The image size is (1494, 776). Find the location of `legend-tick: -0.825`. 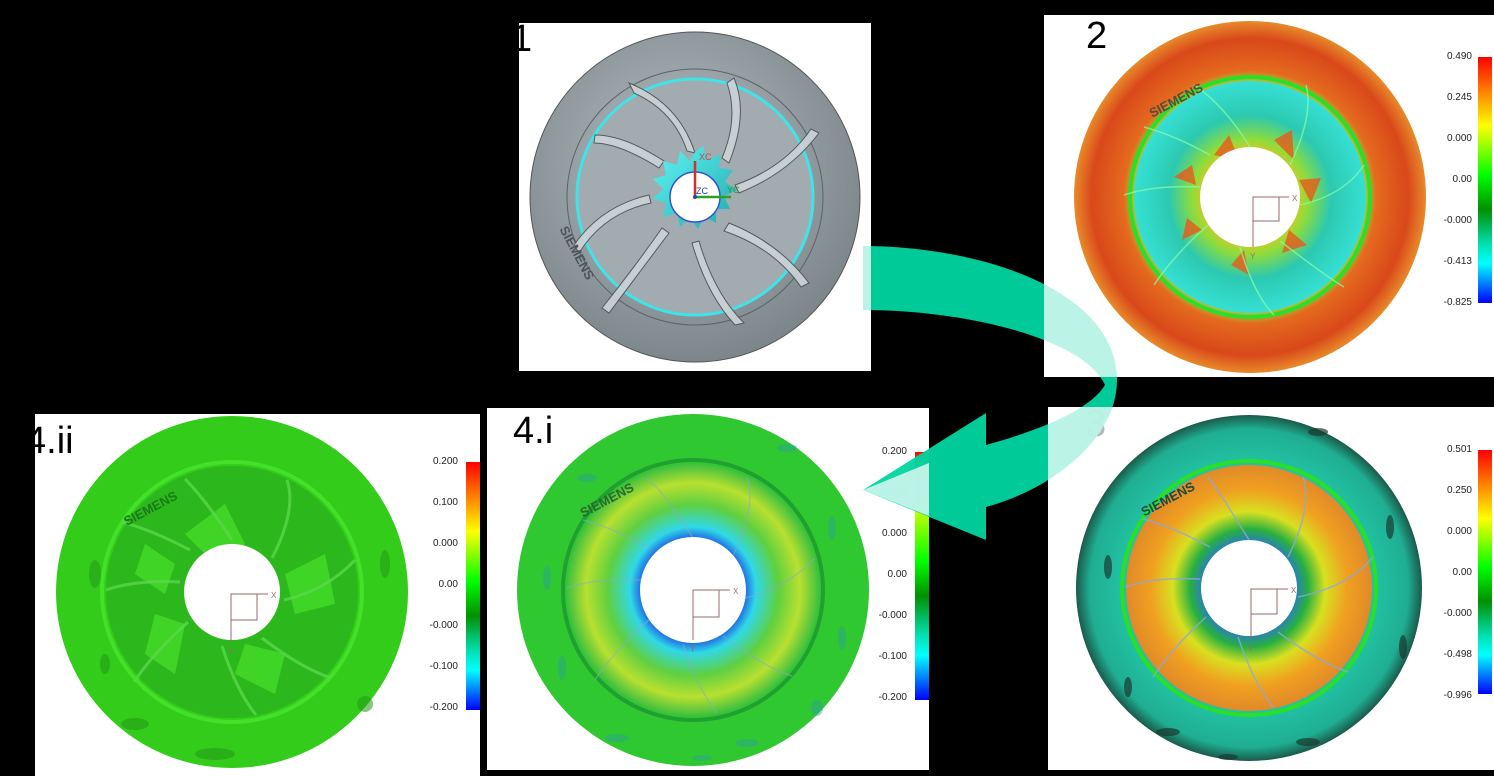

legend-tick: -0.825 is located at coordinates (1457, 302).